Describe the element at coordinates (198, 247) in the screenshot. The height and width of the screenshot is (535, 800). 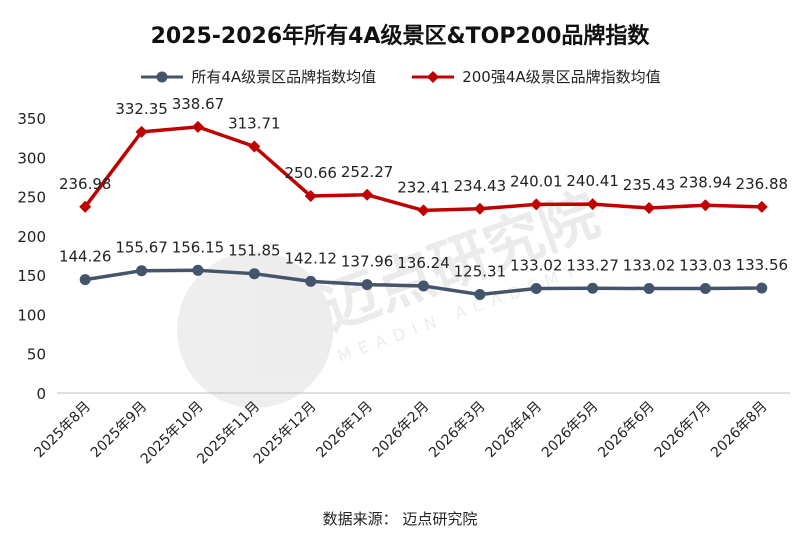
I see `data-label: 156.15` at that location.